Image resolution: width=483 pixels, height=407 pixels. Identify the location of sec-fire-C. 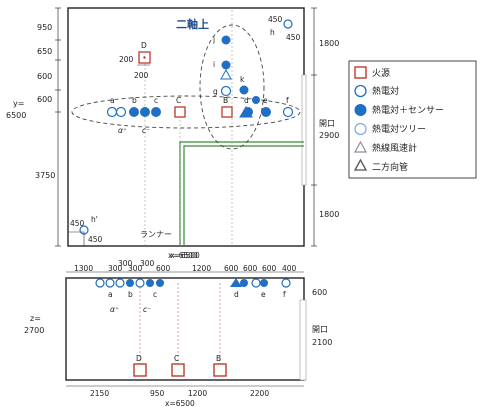
(178, 370).